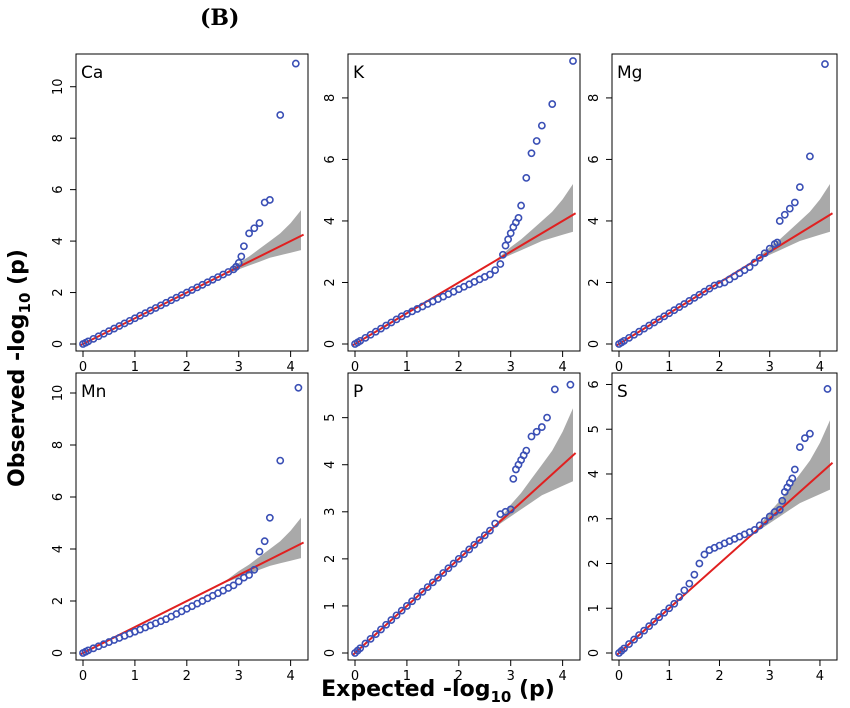  I want to click on panel-title: S, so click(622, 392).